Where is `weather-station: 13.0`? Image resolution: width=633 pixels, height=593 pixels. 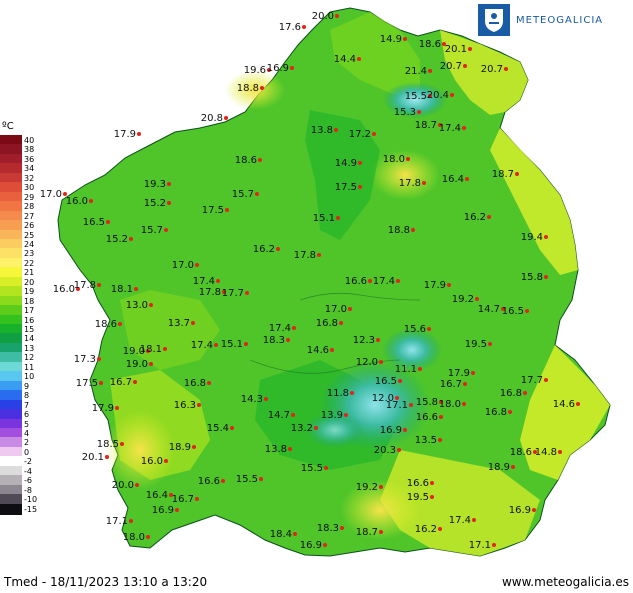 weather-station: 13.0 is located at coordinates (139, 305).